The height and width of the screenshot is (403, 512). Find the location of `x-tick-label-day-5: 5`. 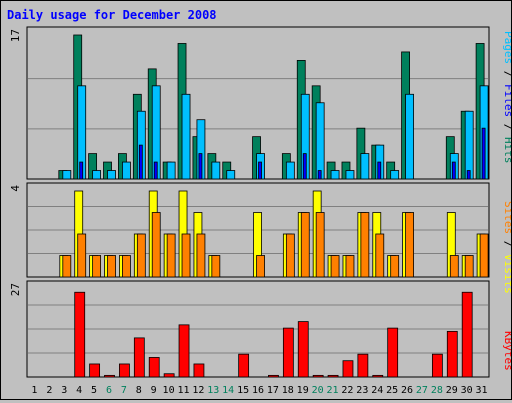

x-tick-label-day-5: 5 is located at coordinates (94, 390).